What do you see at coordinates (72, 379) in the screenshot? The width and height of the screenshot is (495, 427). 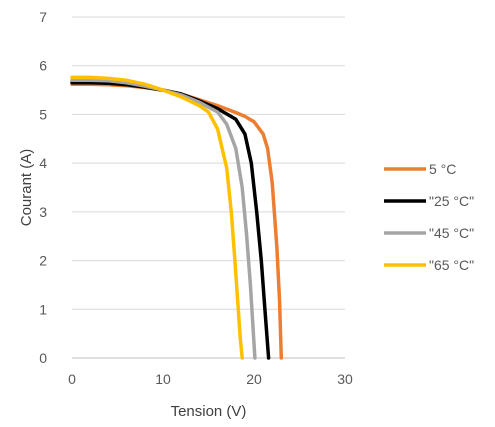 I see `x-tick-label: 0` at bounding box center [72, 379].